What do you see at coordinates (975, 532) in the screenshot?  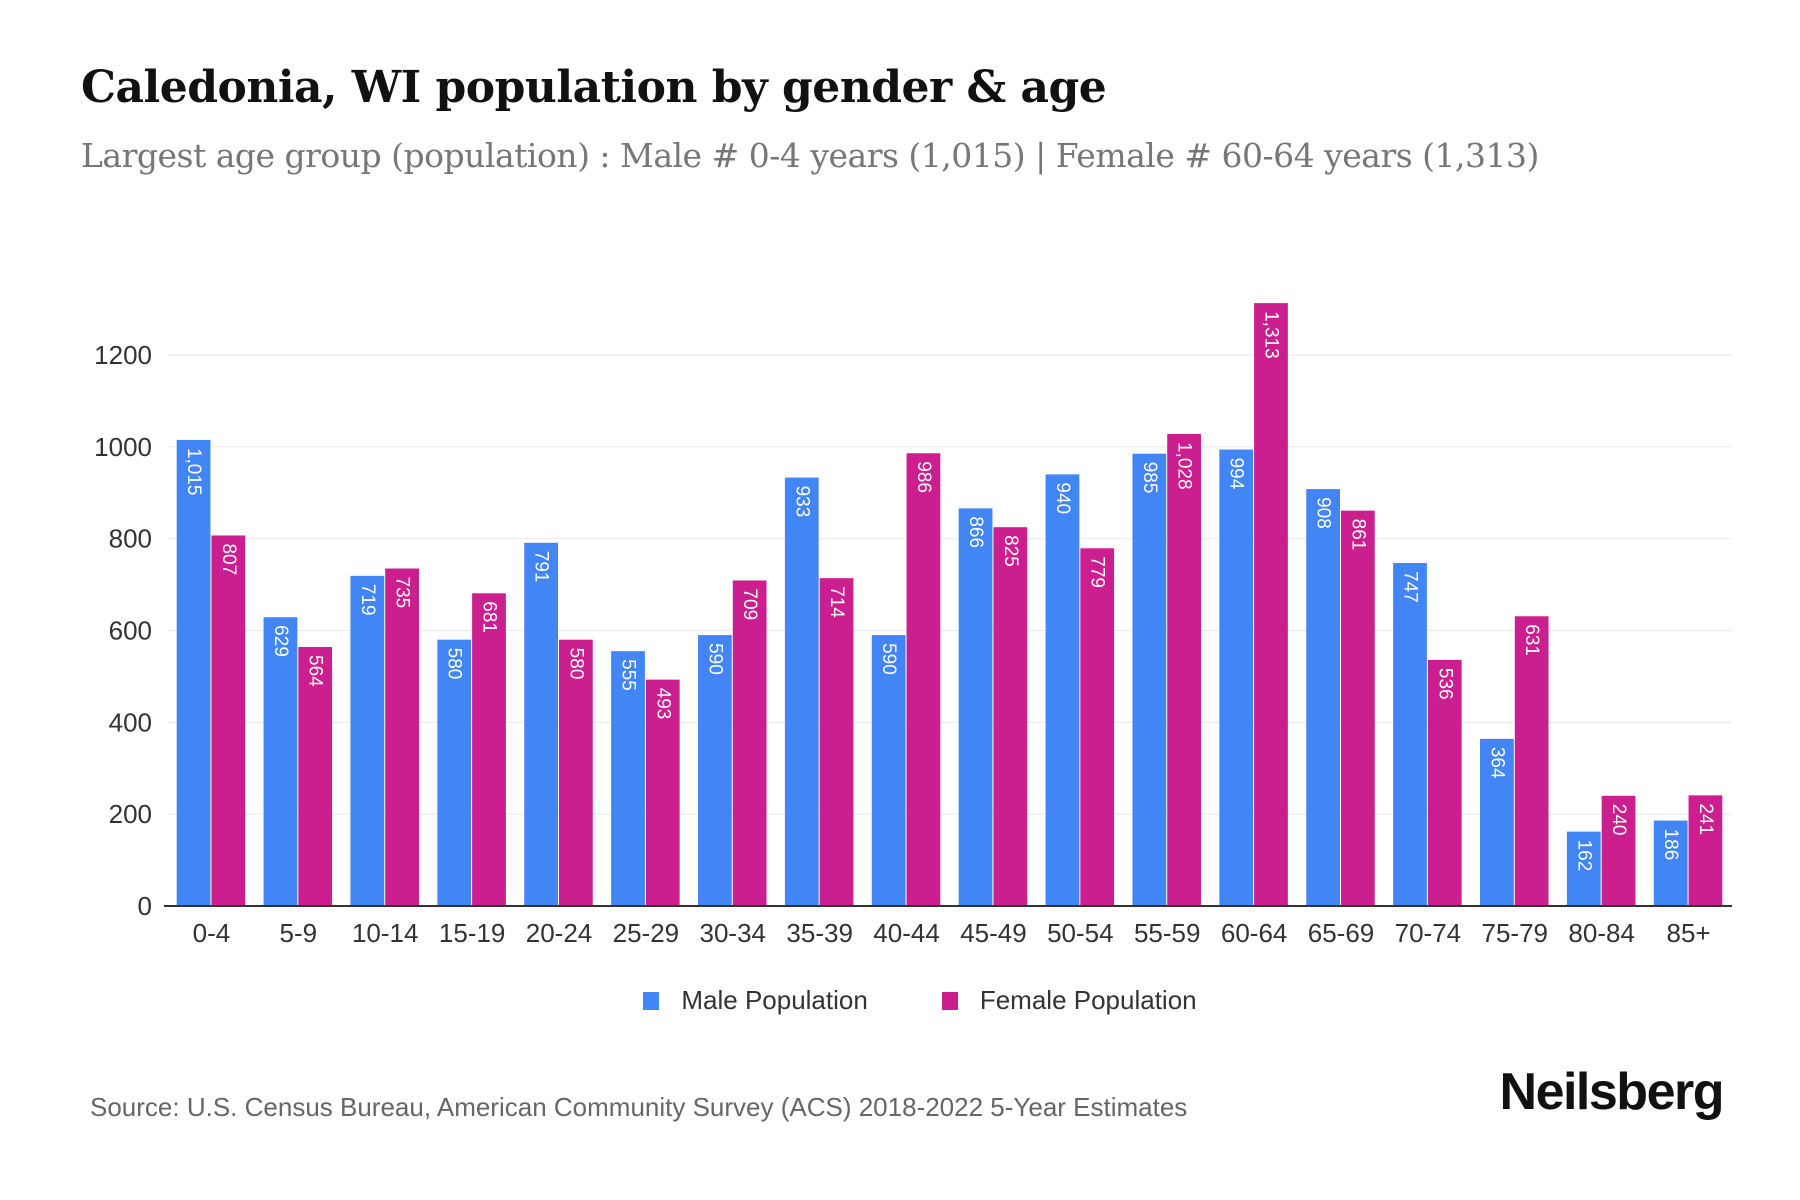 I see `data-label-male: 866` at bounding box center [975, 532].